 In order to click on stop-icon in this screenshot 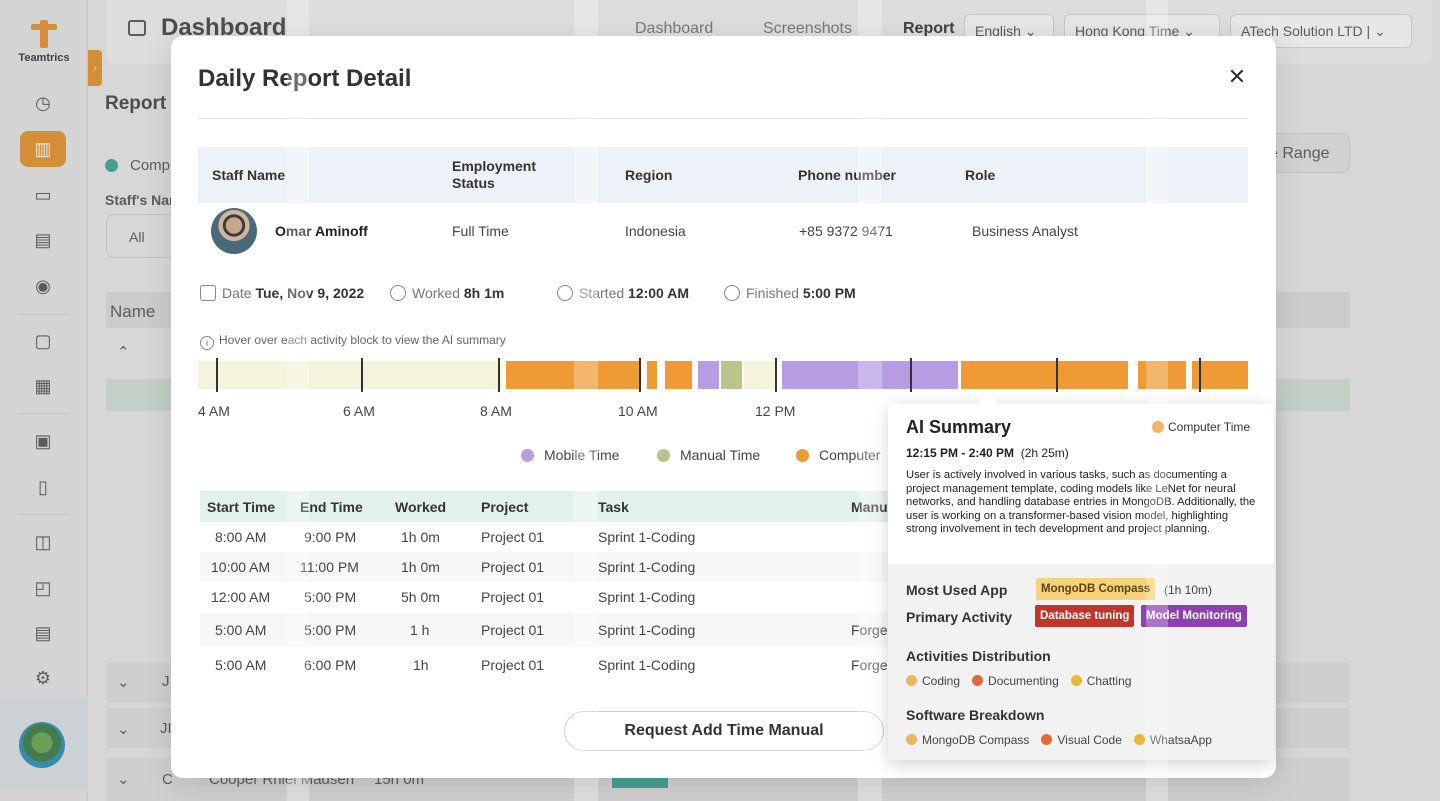, I will do `click(732, 293)`.